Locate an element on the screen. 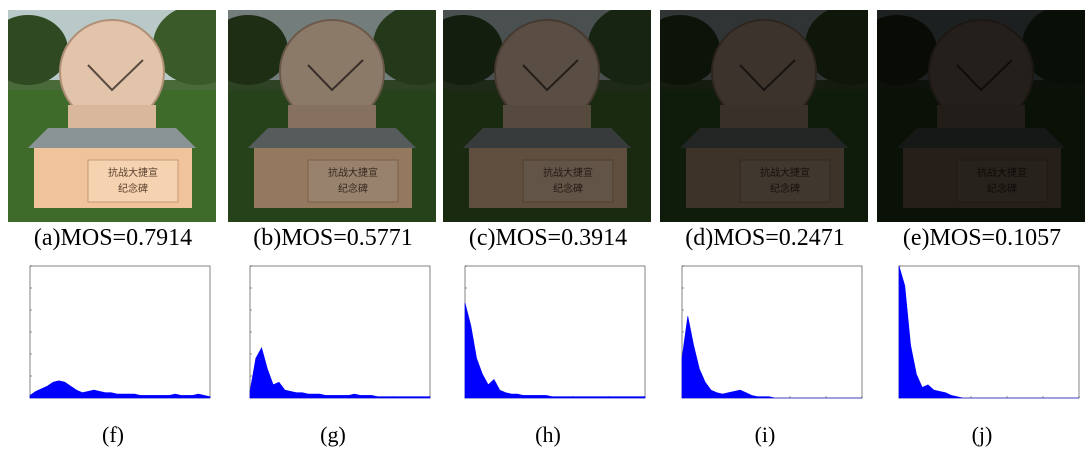 The image size is (1086, 449). mos-caption: (d)MOS=0.2471 is located at coordinates (765, 238).